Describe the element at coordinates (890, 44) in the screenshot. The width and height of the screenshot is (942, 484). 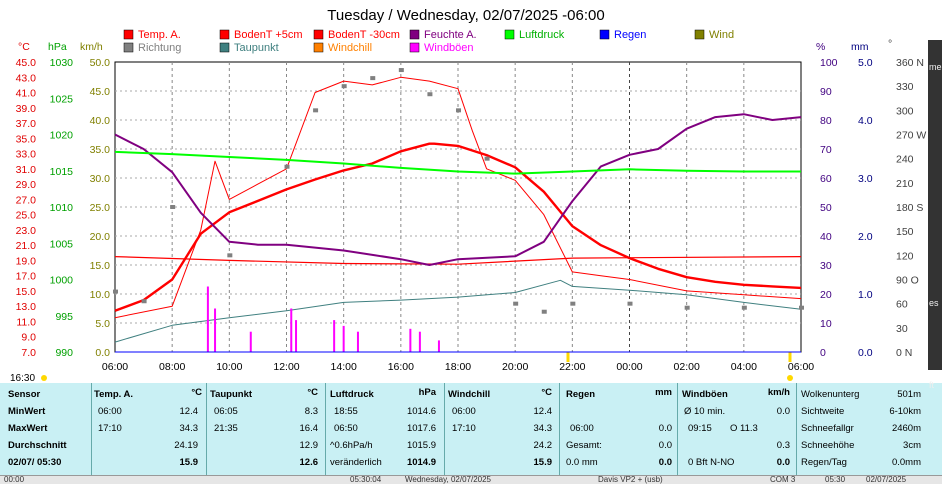
I see `deg-unit-label: °` at that location.